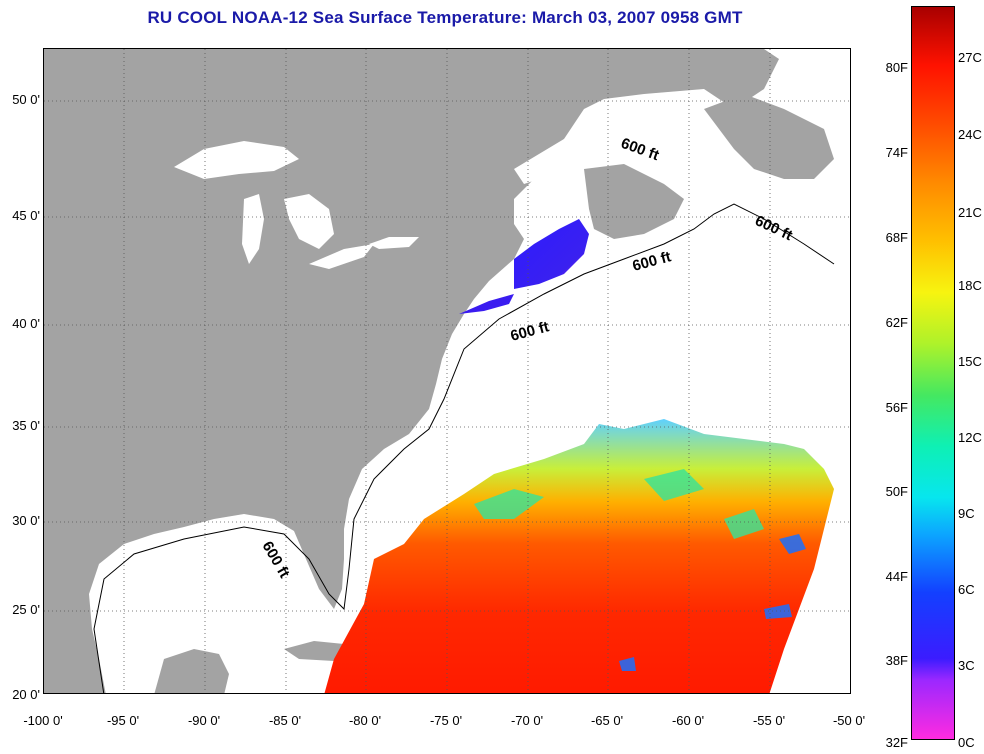  Describe the element at coordinates (640, 149) in the screenshot. I see `isobath-label-1: 600 ft` at that location.